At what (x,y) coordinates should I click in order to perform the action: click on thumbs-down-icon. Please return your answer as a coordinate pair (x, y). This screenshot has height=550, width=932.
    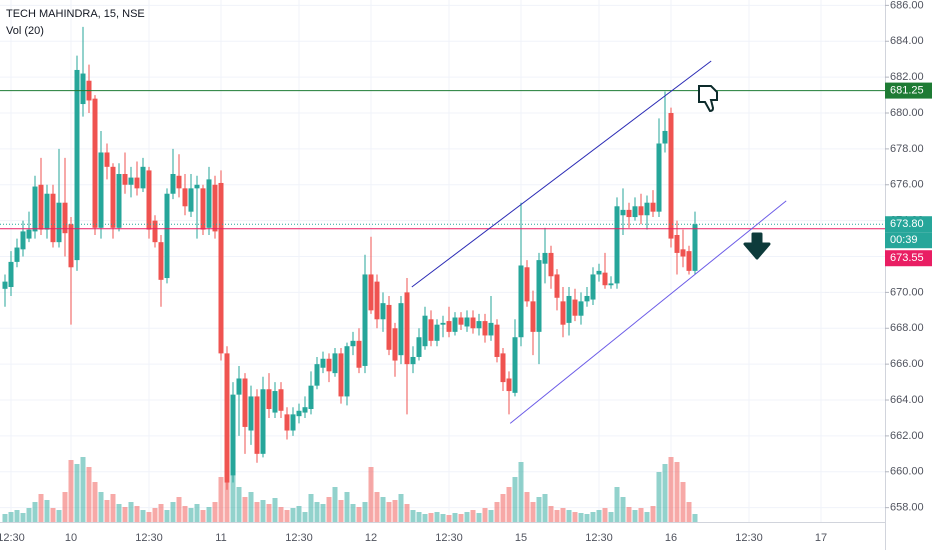
    Looking at the image, I should click on (708, 99).